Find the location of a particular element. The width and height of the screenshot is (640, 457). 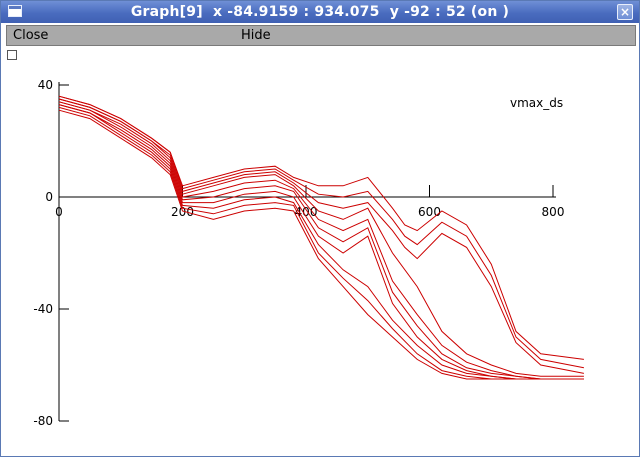

x-tick-label: 200 is located at coordinates (182, 212).